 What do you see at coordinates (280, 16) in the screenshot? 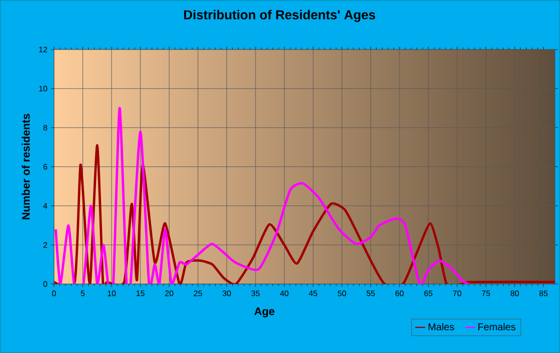
I see `chart-title: Distribution of Residents' Ages` at bounding box center [280, 16].